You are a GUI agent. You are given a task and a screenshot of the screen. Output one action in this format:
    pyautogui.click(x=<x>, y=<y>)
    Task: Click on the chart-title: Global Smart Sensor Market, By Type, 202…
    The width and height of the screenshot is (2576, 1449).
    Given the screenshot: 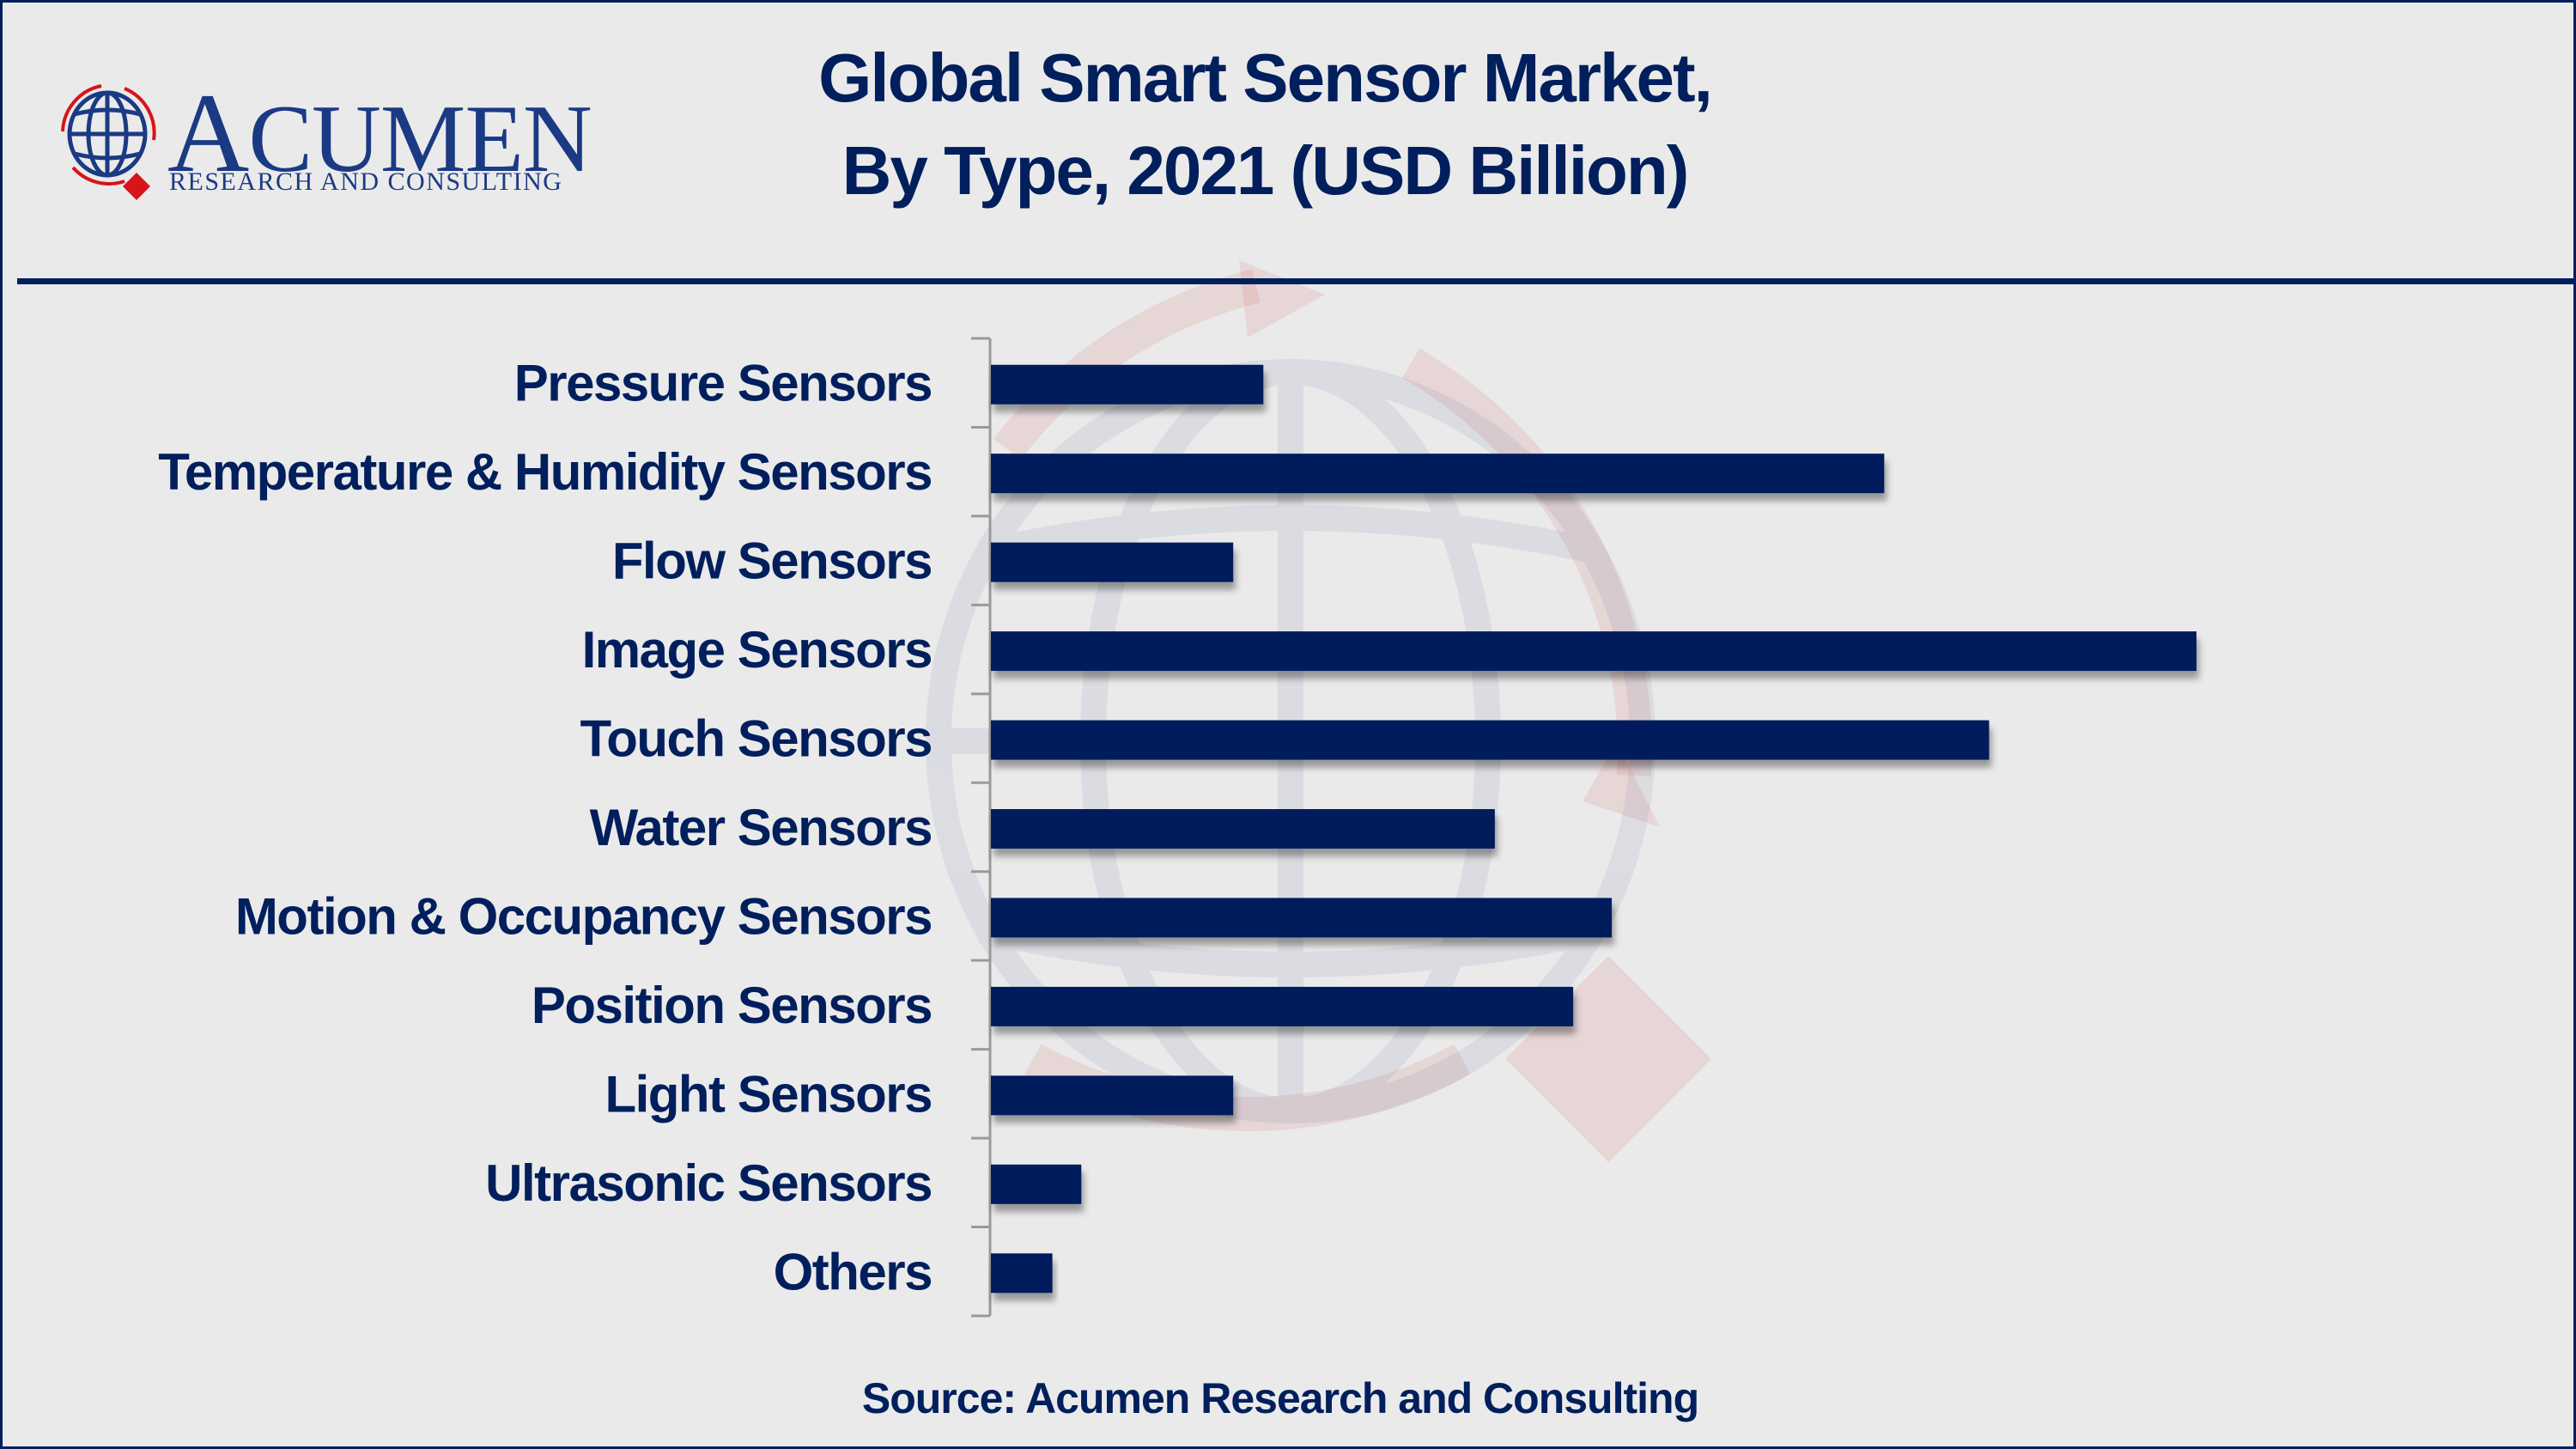 What is the action you would take?
    pyautogui.click(x=1265, y=124)
    